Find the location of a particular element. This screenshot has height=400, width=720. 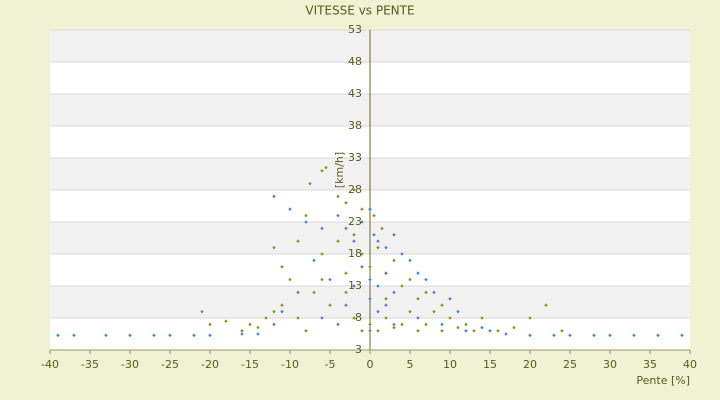

x-tick-label: 5 is located at coordinates (410, 364).